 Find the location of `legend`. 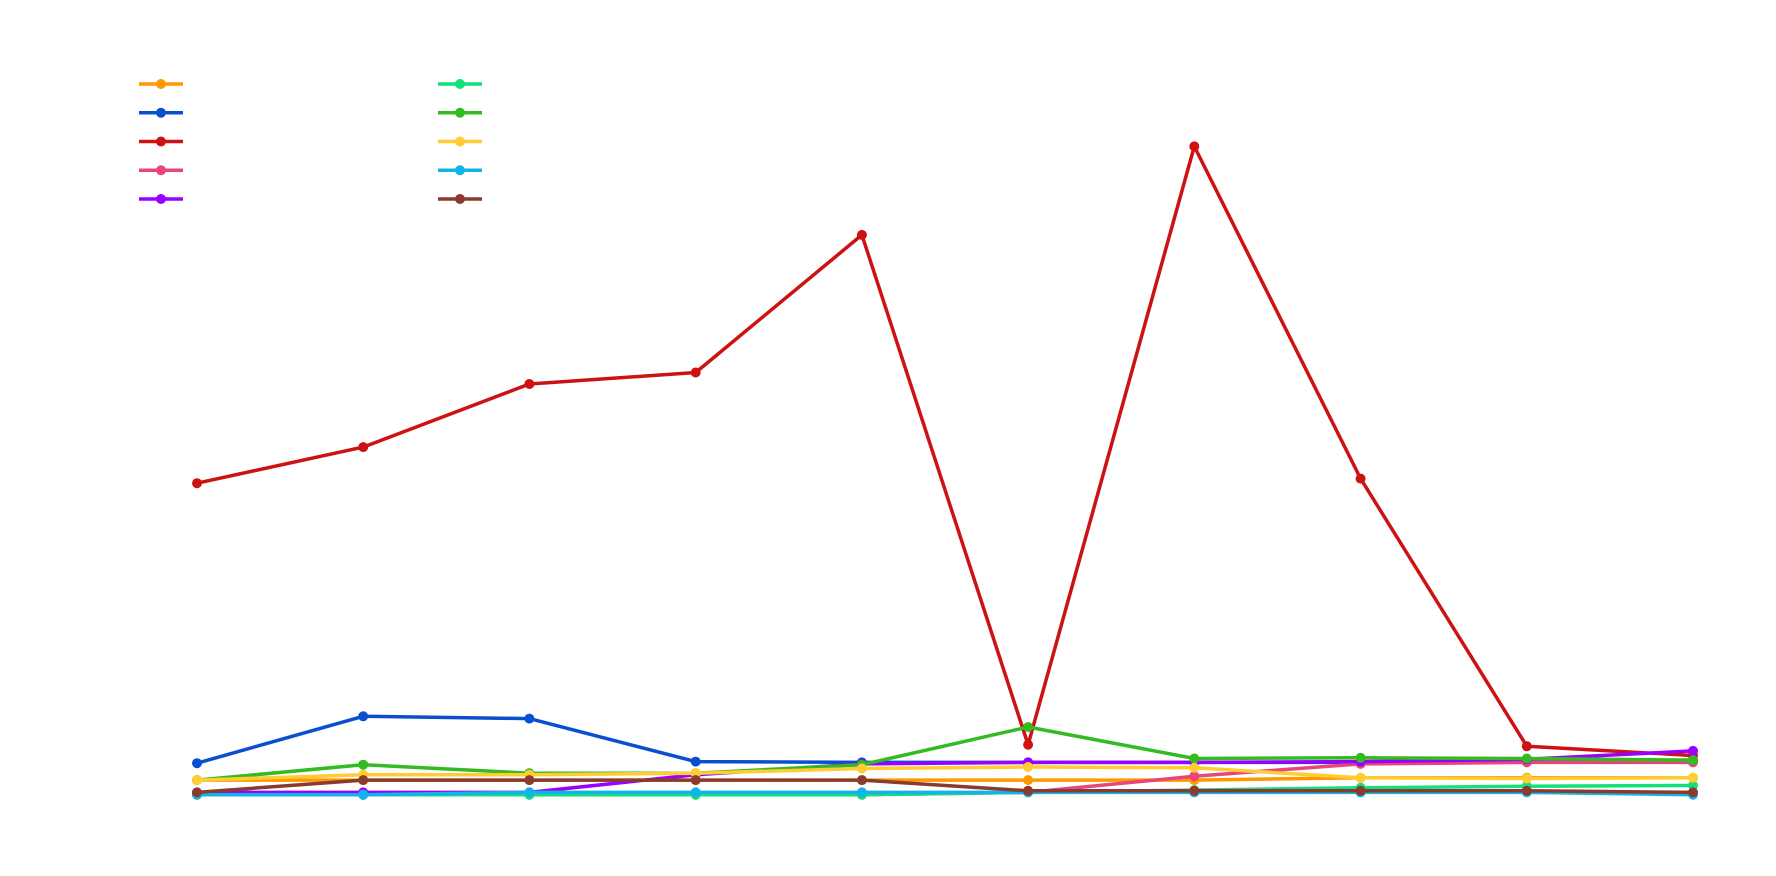

legend is located at coordinates (310, 141).